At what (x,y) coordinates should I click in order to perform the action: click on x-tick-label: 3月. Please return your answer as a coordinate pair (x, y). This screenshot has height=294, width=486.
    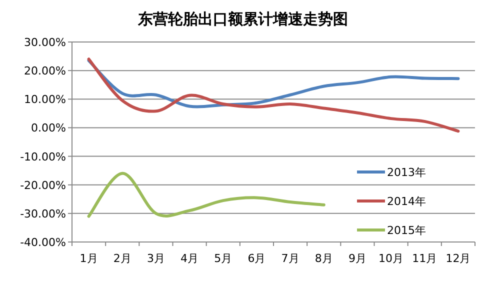
    Looking at the image, I should click on (155, 258).